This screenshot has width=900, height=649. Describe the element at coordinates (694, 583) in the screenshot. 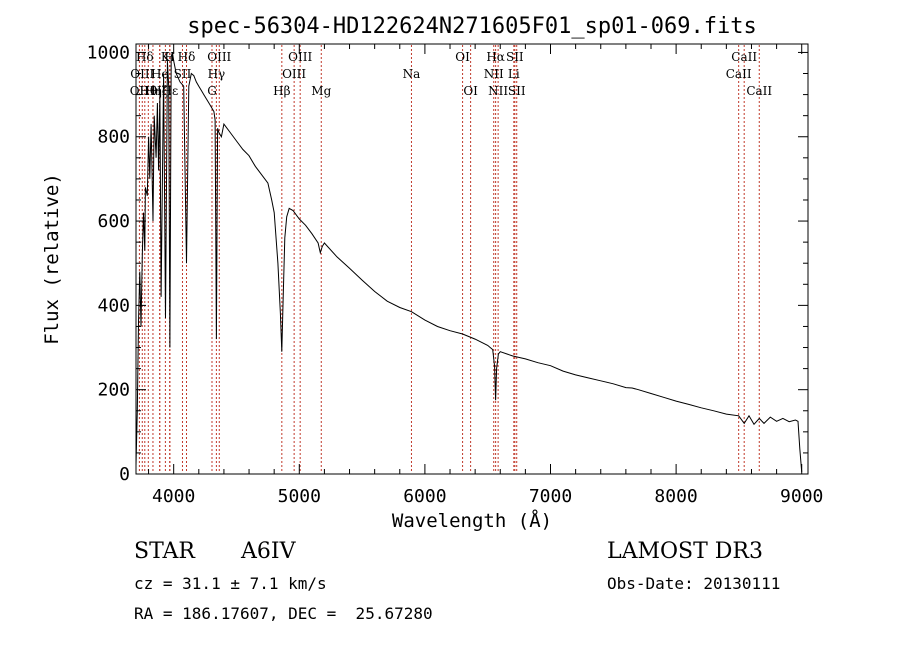

I see `observation-date: Obs-Date: 20130111` at that location.